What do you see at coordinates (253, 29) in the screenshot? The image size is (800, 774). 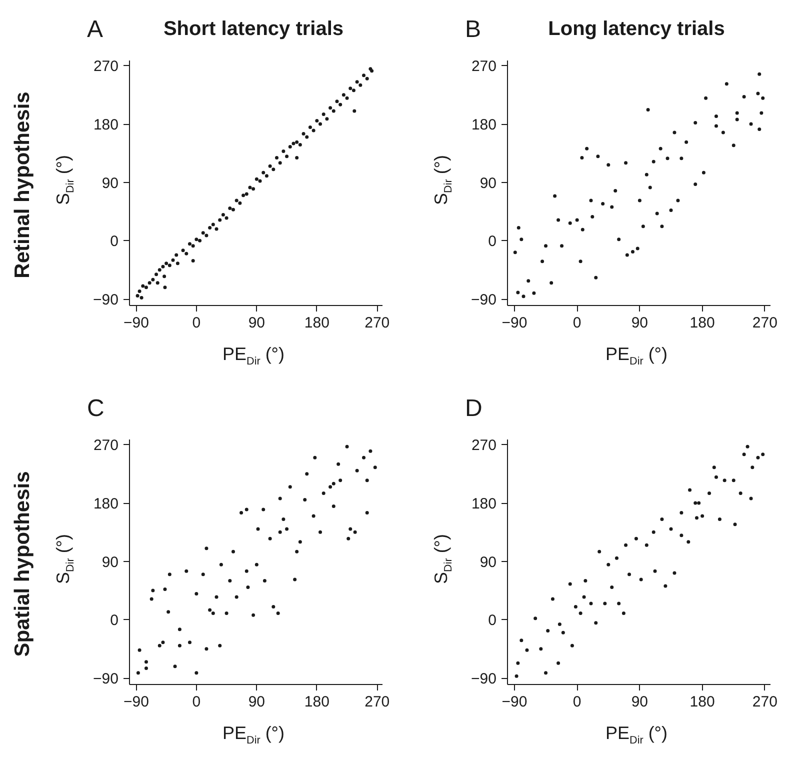 I see `chart-title: Short latency trials` at bounding box center [253, 29].